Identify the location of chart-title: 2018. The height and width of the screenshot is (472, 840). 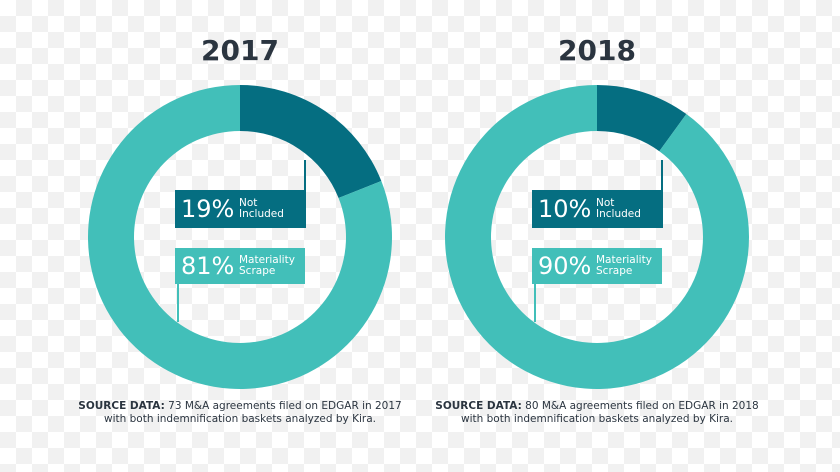
(597, 50).